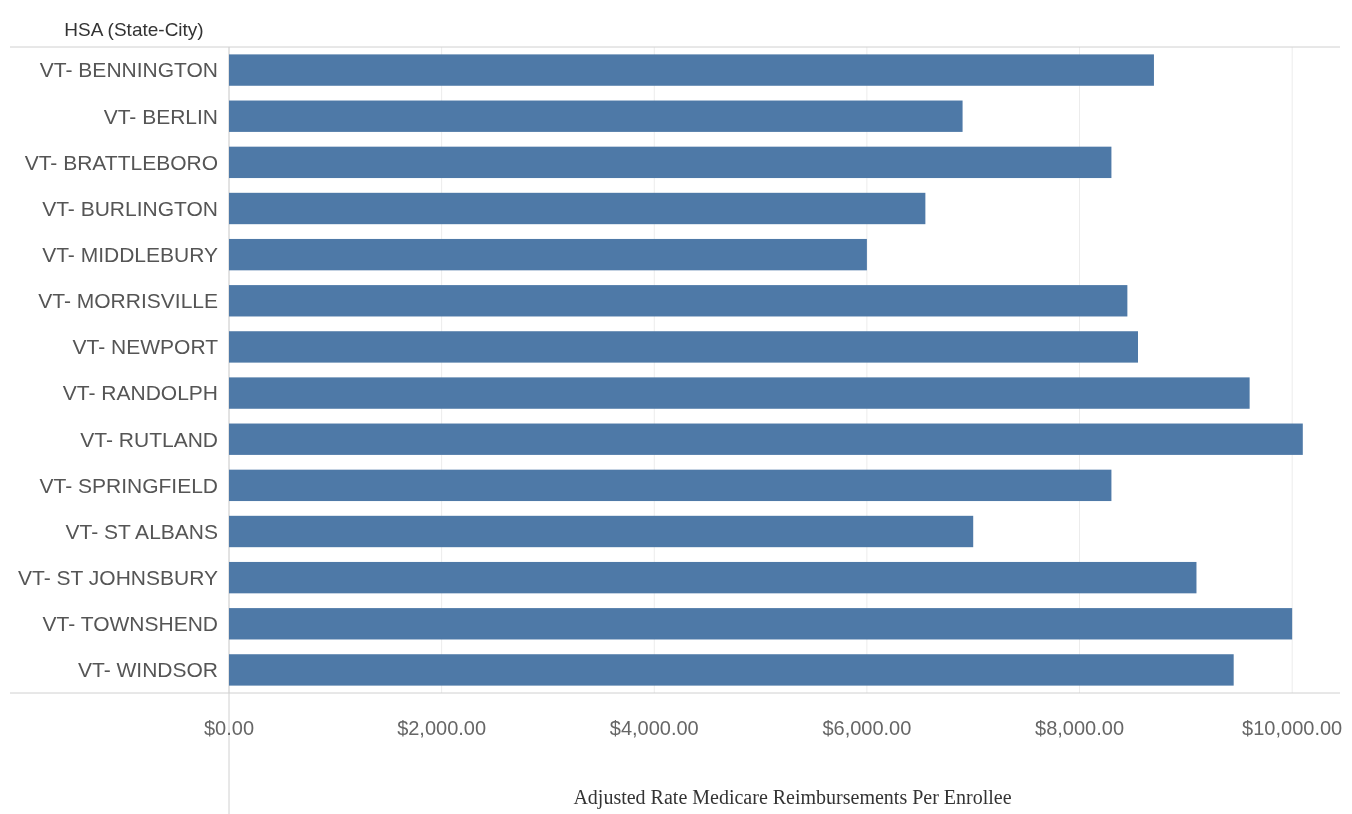 Image resolution: width=1352 pixels, height=814 pixels. What do you see at coordinates (121, 162) in the screenshot?
I see `y-tick-label: VT- BRATTLEBORO` at bounding box center [121, 162].